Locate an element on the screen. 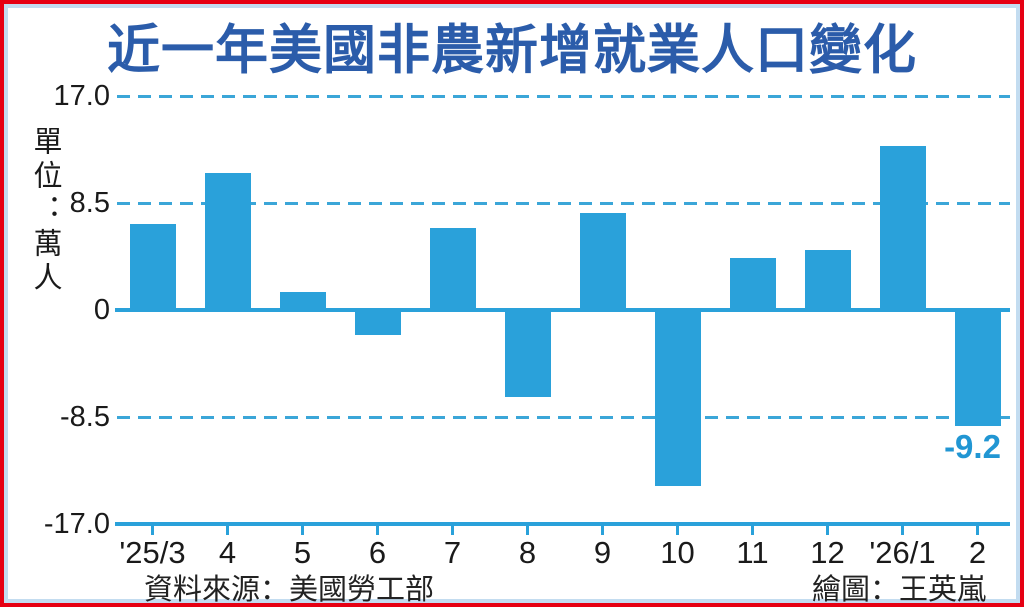  source-note: 資料來源：美國勞工部 is located at coordinates (289, 587).